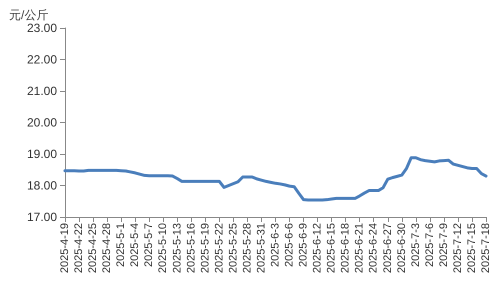 The image size is (500, 300). I want to click on x-tick-label: 2025-5-25, so click(233, 248).